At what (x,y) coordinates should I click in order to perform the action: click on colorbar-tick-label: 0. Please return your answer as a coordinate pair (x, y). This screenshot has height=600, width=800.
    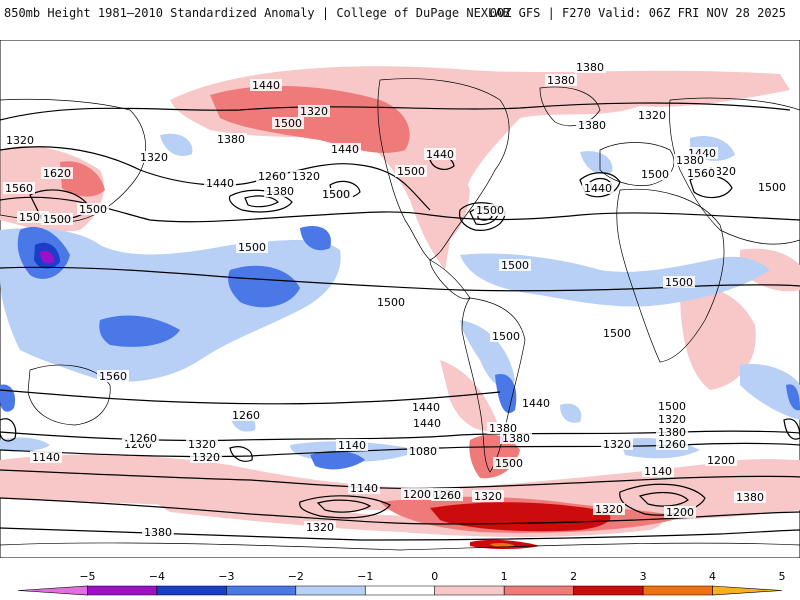
    Looking at the image, I should click on (434, 576).